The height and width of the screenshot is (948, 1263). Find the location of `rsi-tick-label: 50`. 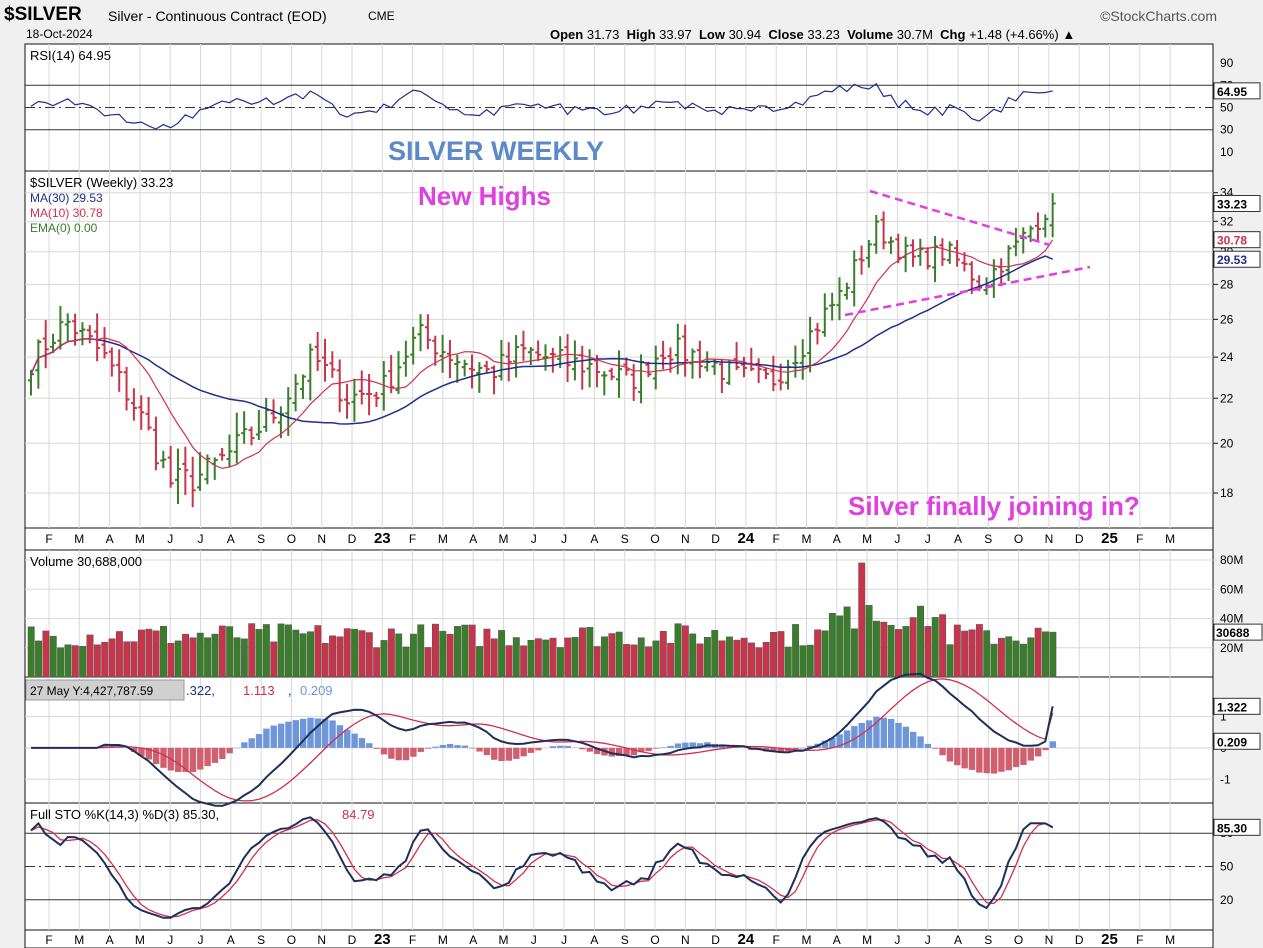

rsi-tick-label: 50 is located at coordinates (1227, 108).